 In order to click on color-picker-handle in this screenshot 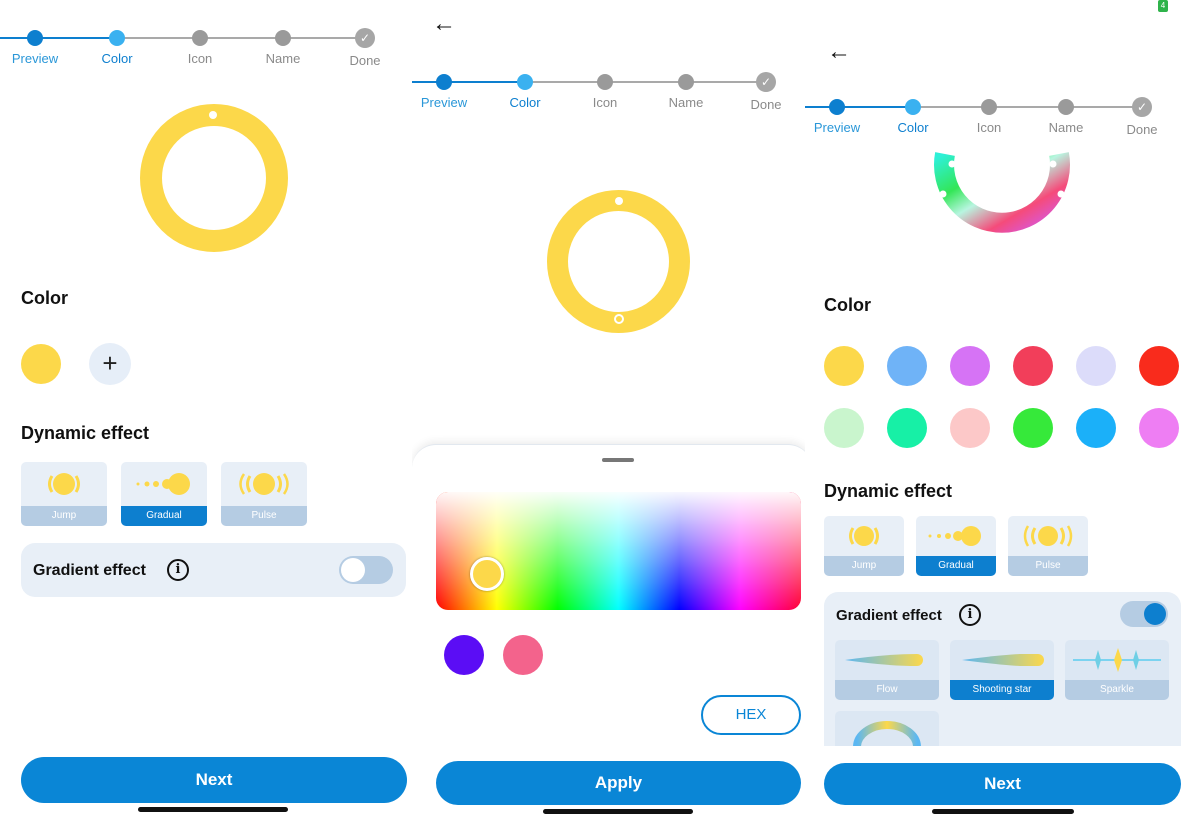, I will do `click(487, 574)`.